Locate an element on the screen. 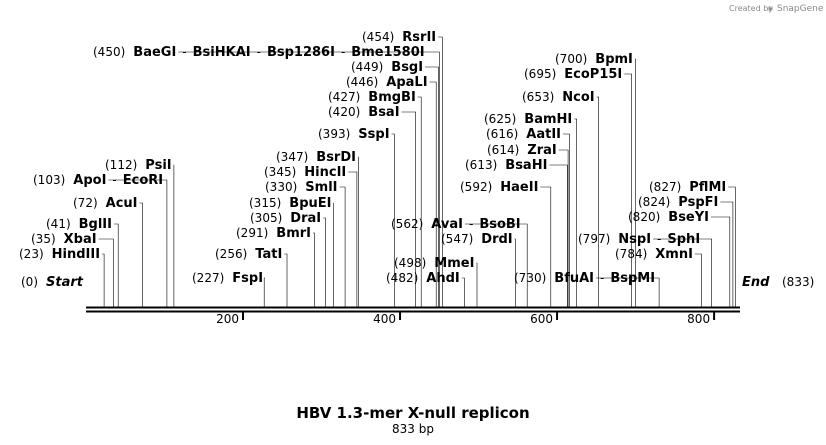 The height and width of the screenshot is (445, 826). enzyme-name: RsrII is located at coordinates (419, 37).